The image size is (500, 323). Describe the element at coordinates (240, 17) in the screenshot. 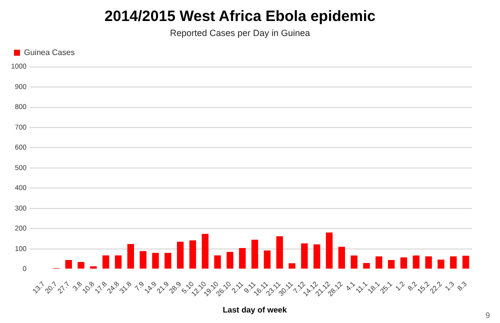

I see `chart-title: 2014/2015 West Africa Ebola epidemic` at that location.